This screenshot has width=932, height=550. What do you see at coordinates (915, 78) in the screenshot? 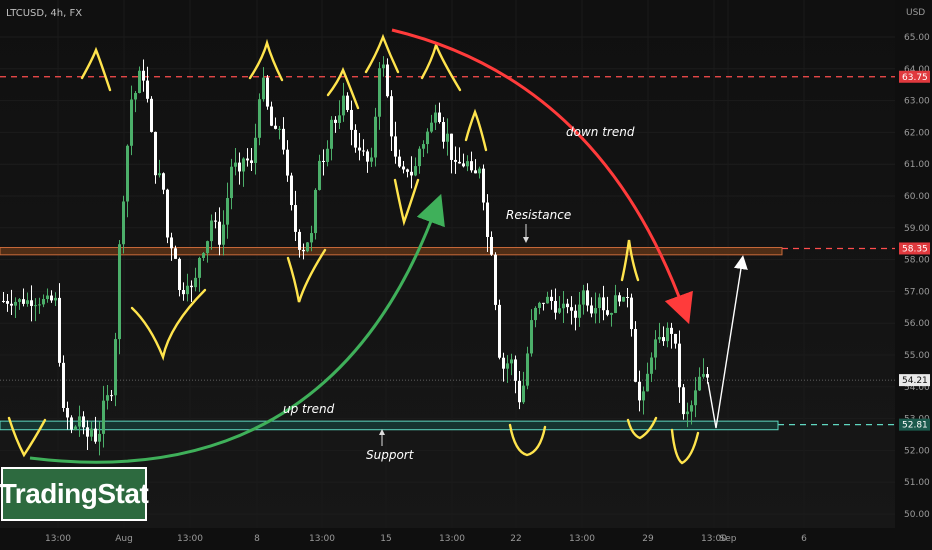
I see `badge-6375: 63.75` at bounding box center [915, 78].